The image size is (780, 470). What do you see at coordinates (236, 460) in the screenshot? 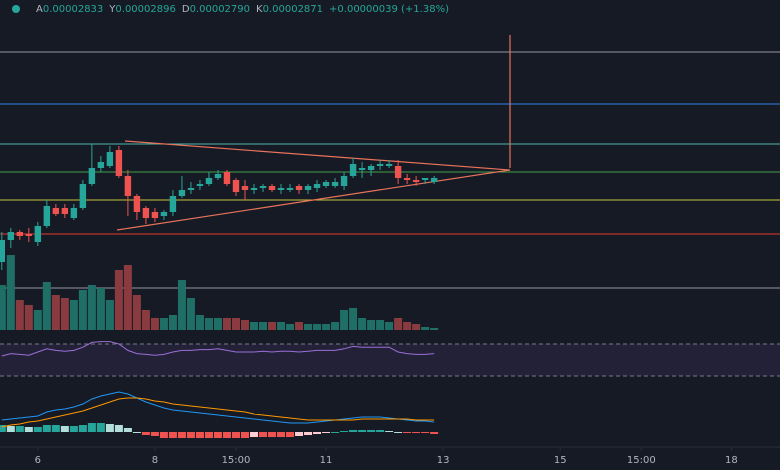
I see `x-tick-label: 15:00` at bounding box center [236, 460].